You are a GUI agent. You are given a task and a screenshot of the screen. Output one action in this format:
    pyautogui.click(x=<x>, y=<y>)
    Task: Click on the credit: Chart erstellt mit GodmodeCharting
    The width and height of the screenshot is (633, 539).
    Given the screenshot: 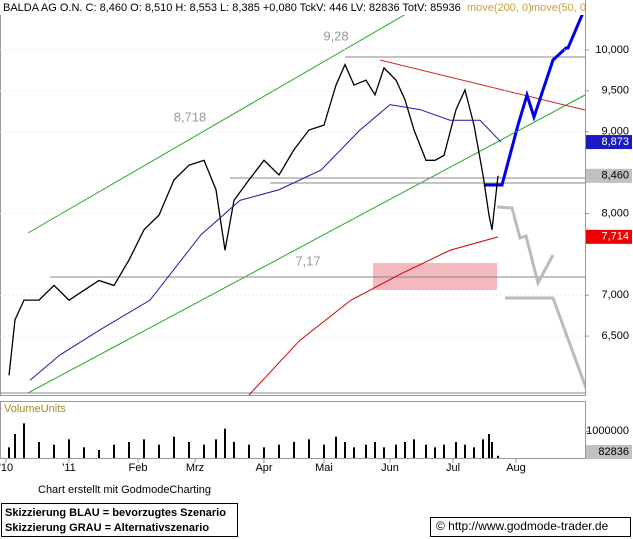 What is the action you would take?
    pyautogui.click(x=124, y=490)
    